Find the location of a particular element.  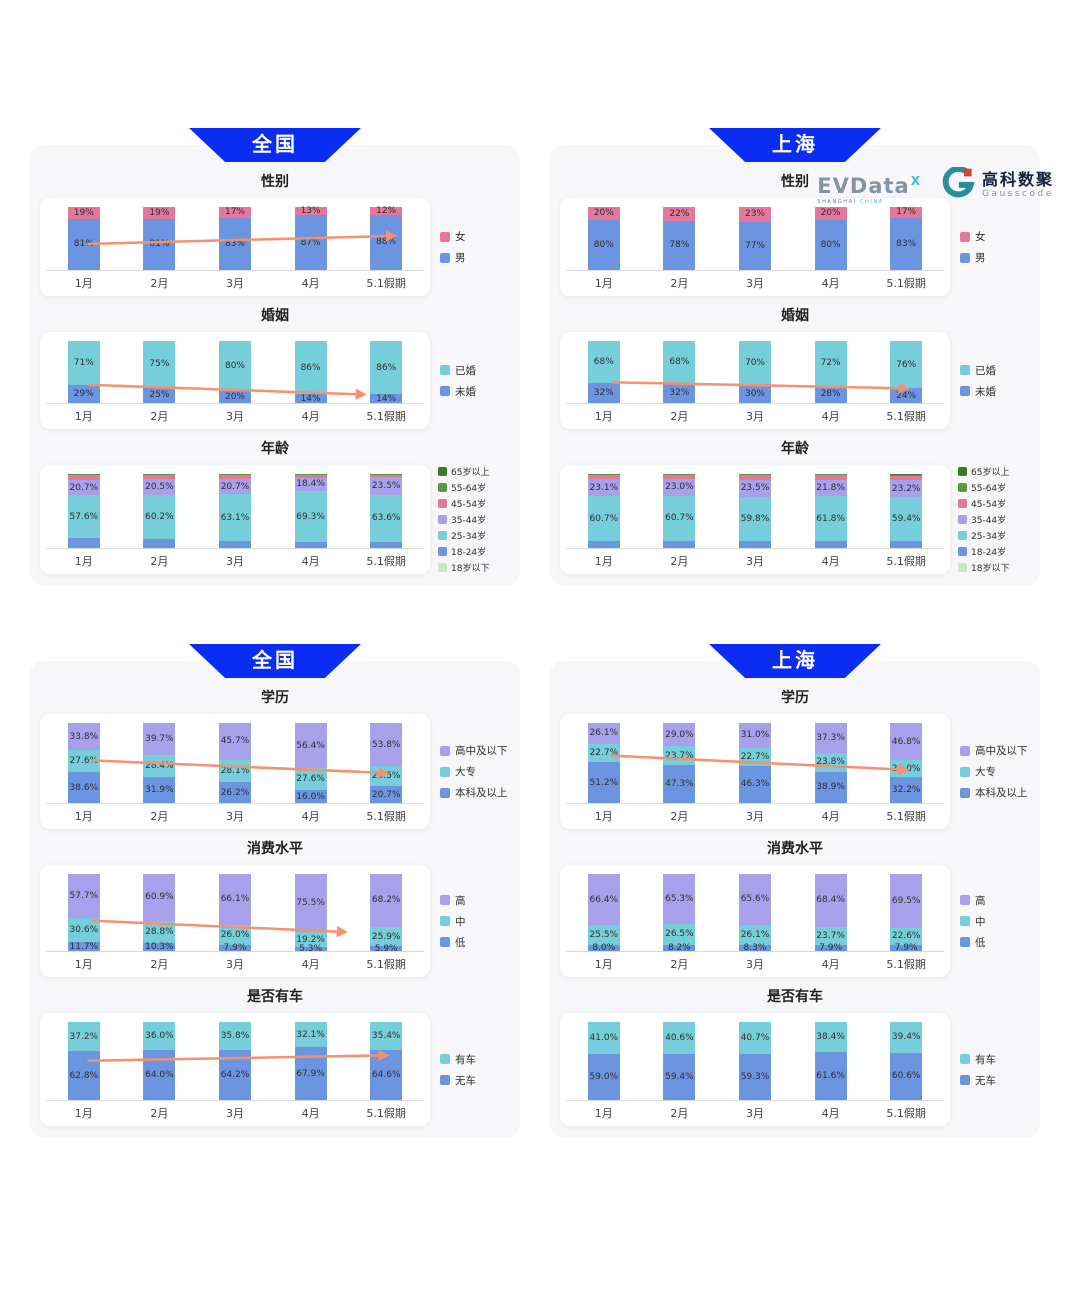

stacked-bar: 35.4%64.6% is located at coordinates (386, 1061).